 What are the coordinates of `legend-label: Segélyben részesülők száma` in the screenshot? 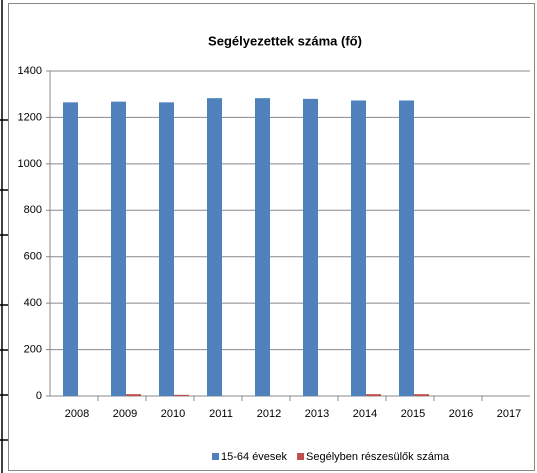 It's located at (378, 457).